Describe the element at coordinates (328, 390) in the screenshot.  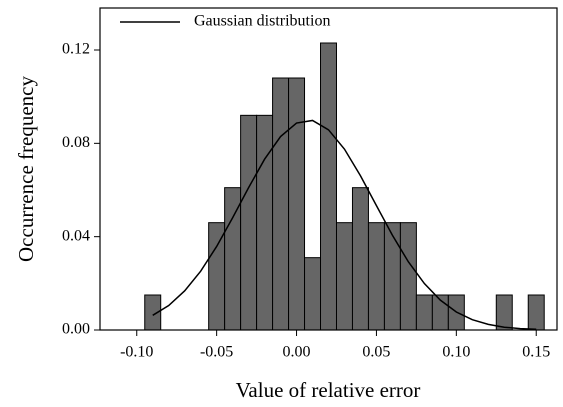
I see `x-axis-title: Value of relative error` at that location.